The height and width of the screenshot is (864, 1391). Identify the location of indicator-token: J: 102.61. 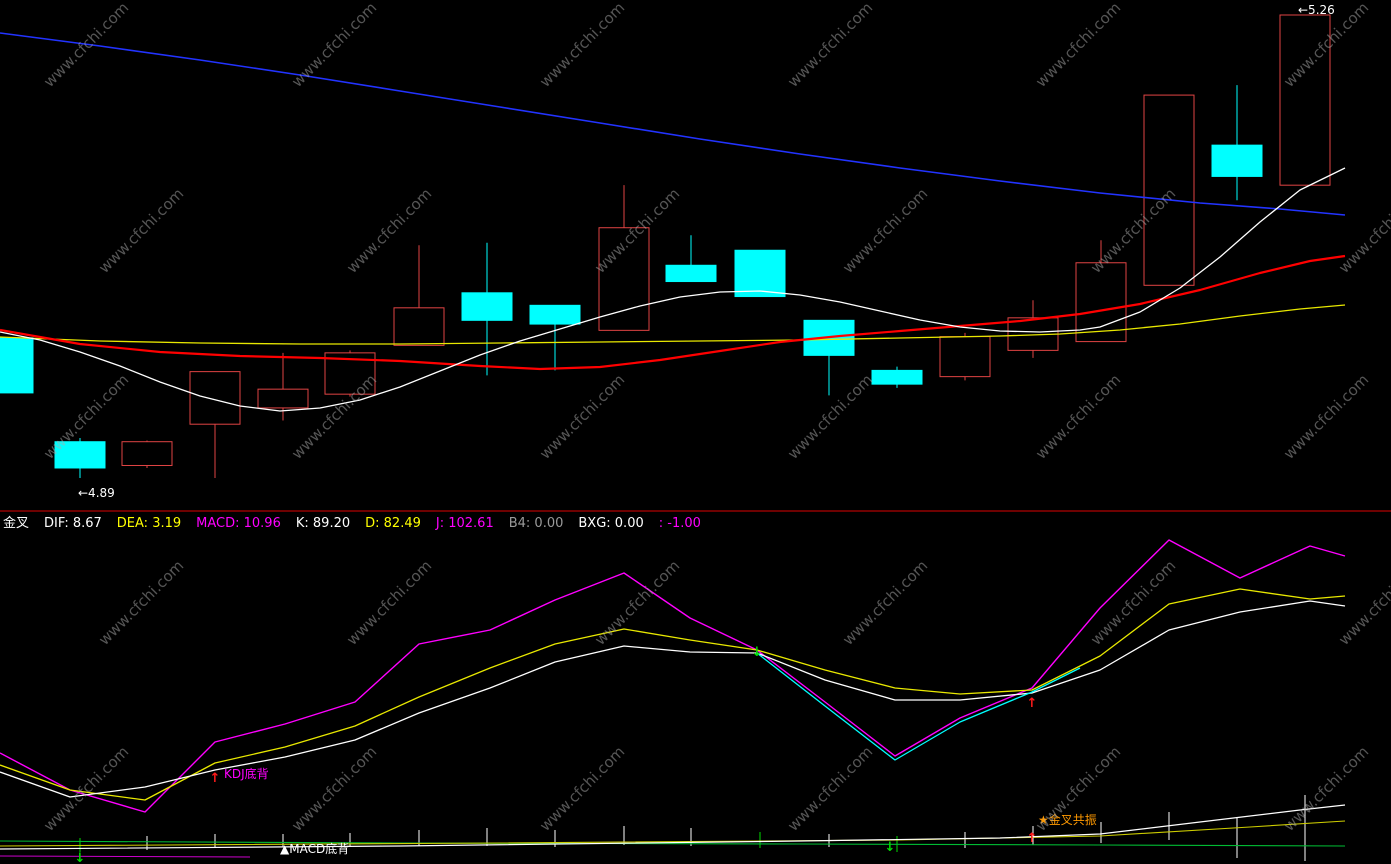
(464, 523).